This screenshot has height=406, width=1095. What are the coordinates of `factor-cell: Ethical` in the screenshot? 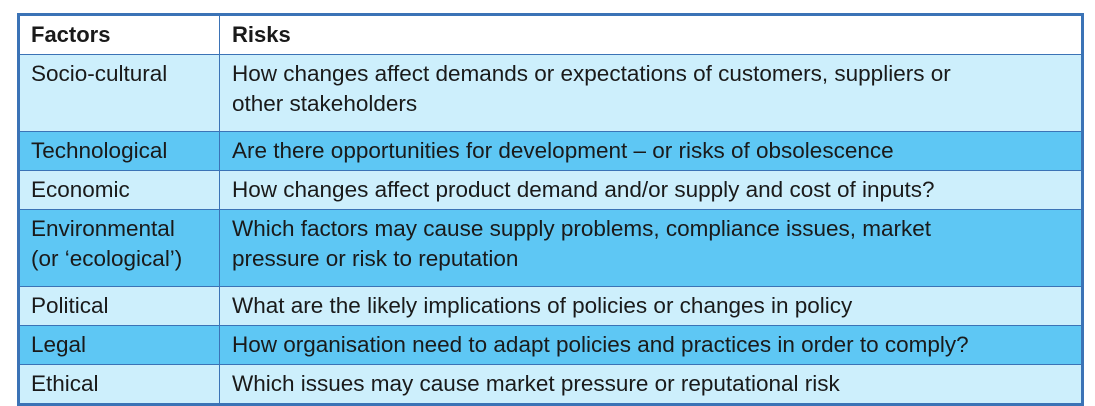 It's located at (119, 384).